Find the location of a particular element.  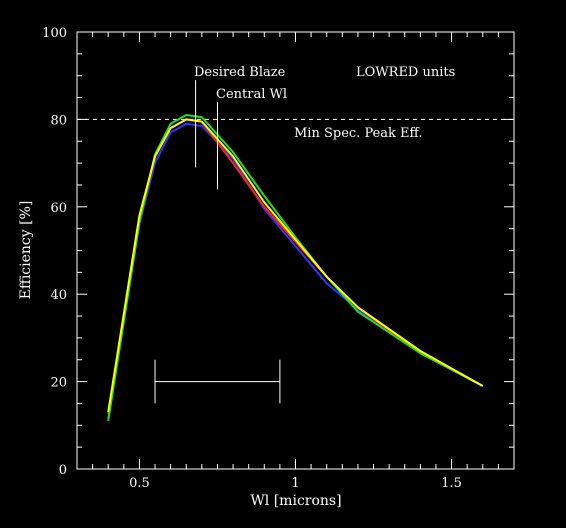

annotation-central-wl: Central Wl is located at coordinates (251, 94).